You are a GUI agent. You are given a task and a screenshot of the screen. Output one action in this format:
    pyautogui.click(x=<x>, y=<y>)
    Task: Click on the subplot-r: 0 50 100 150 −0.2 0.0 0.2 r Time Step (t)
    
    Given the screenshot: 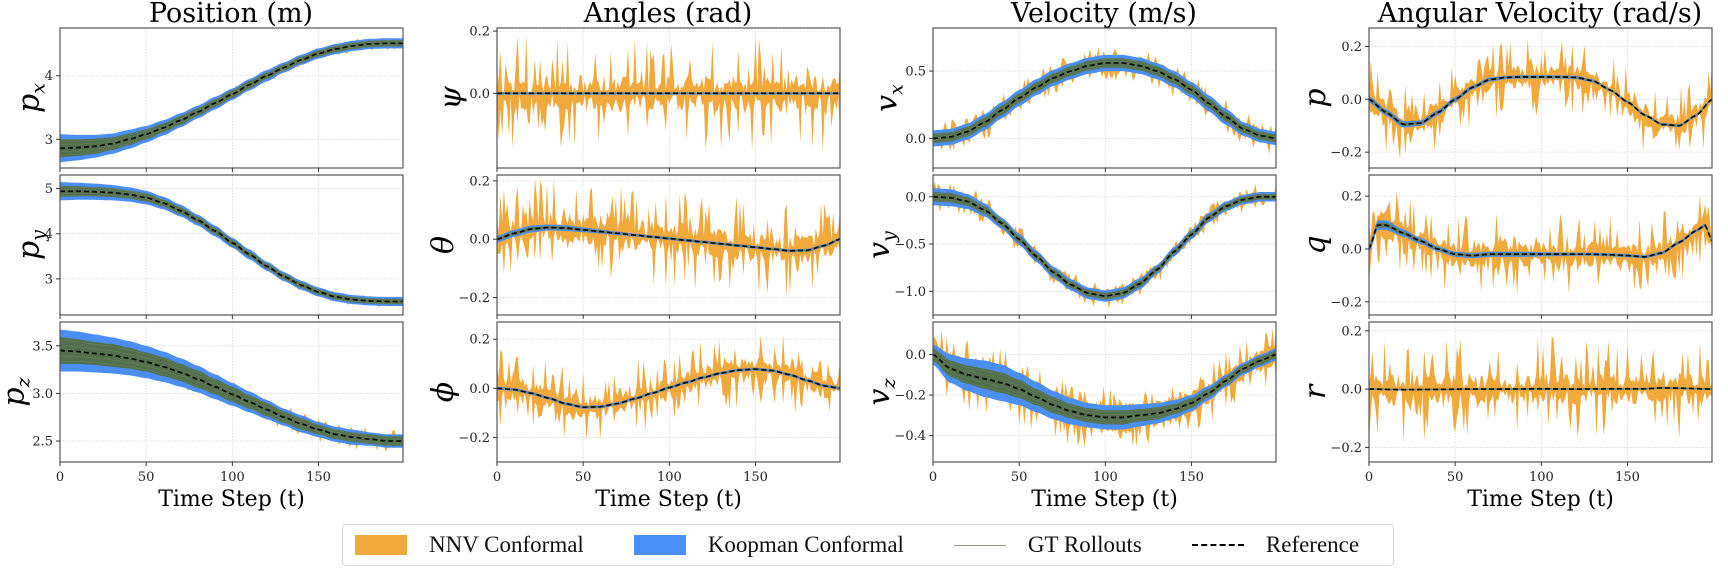 What is the action you would take?
    pyautogui.click(x=1505, y=416)
    